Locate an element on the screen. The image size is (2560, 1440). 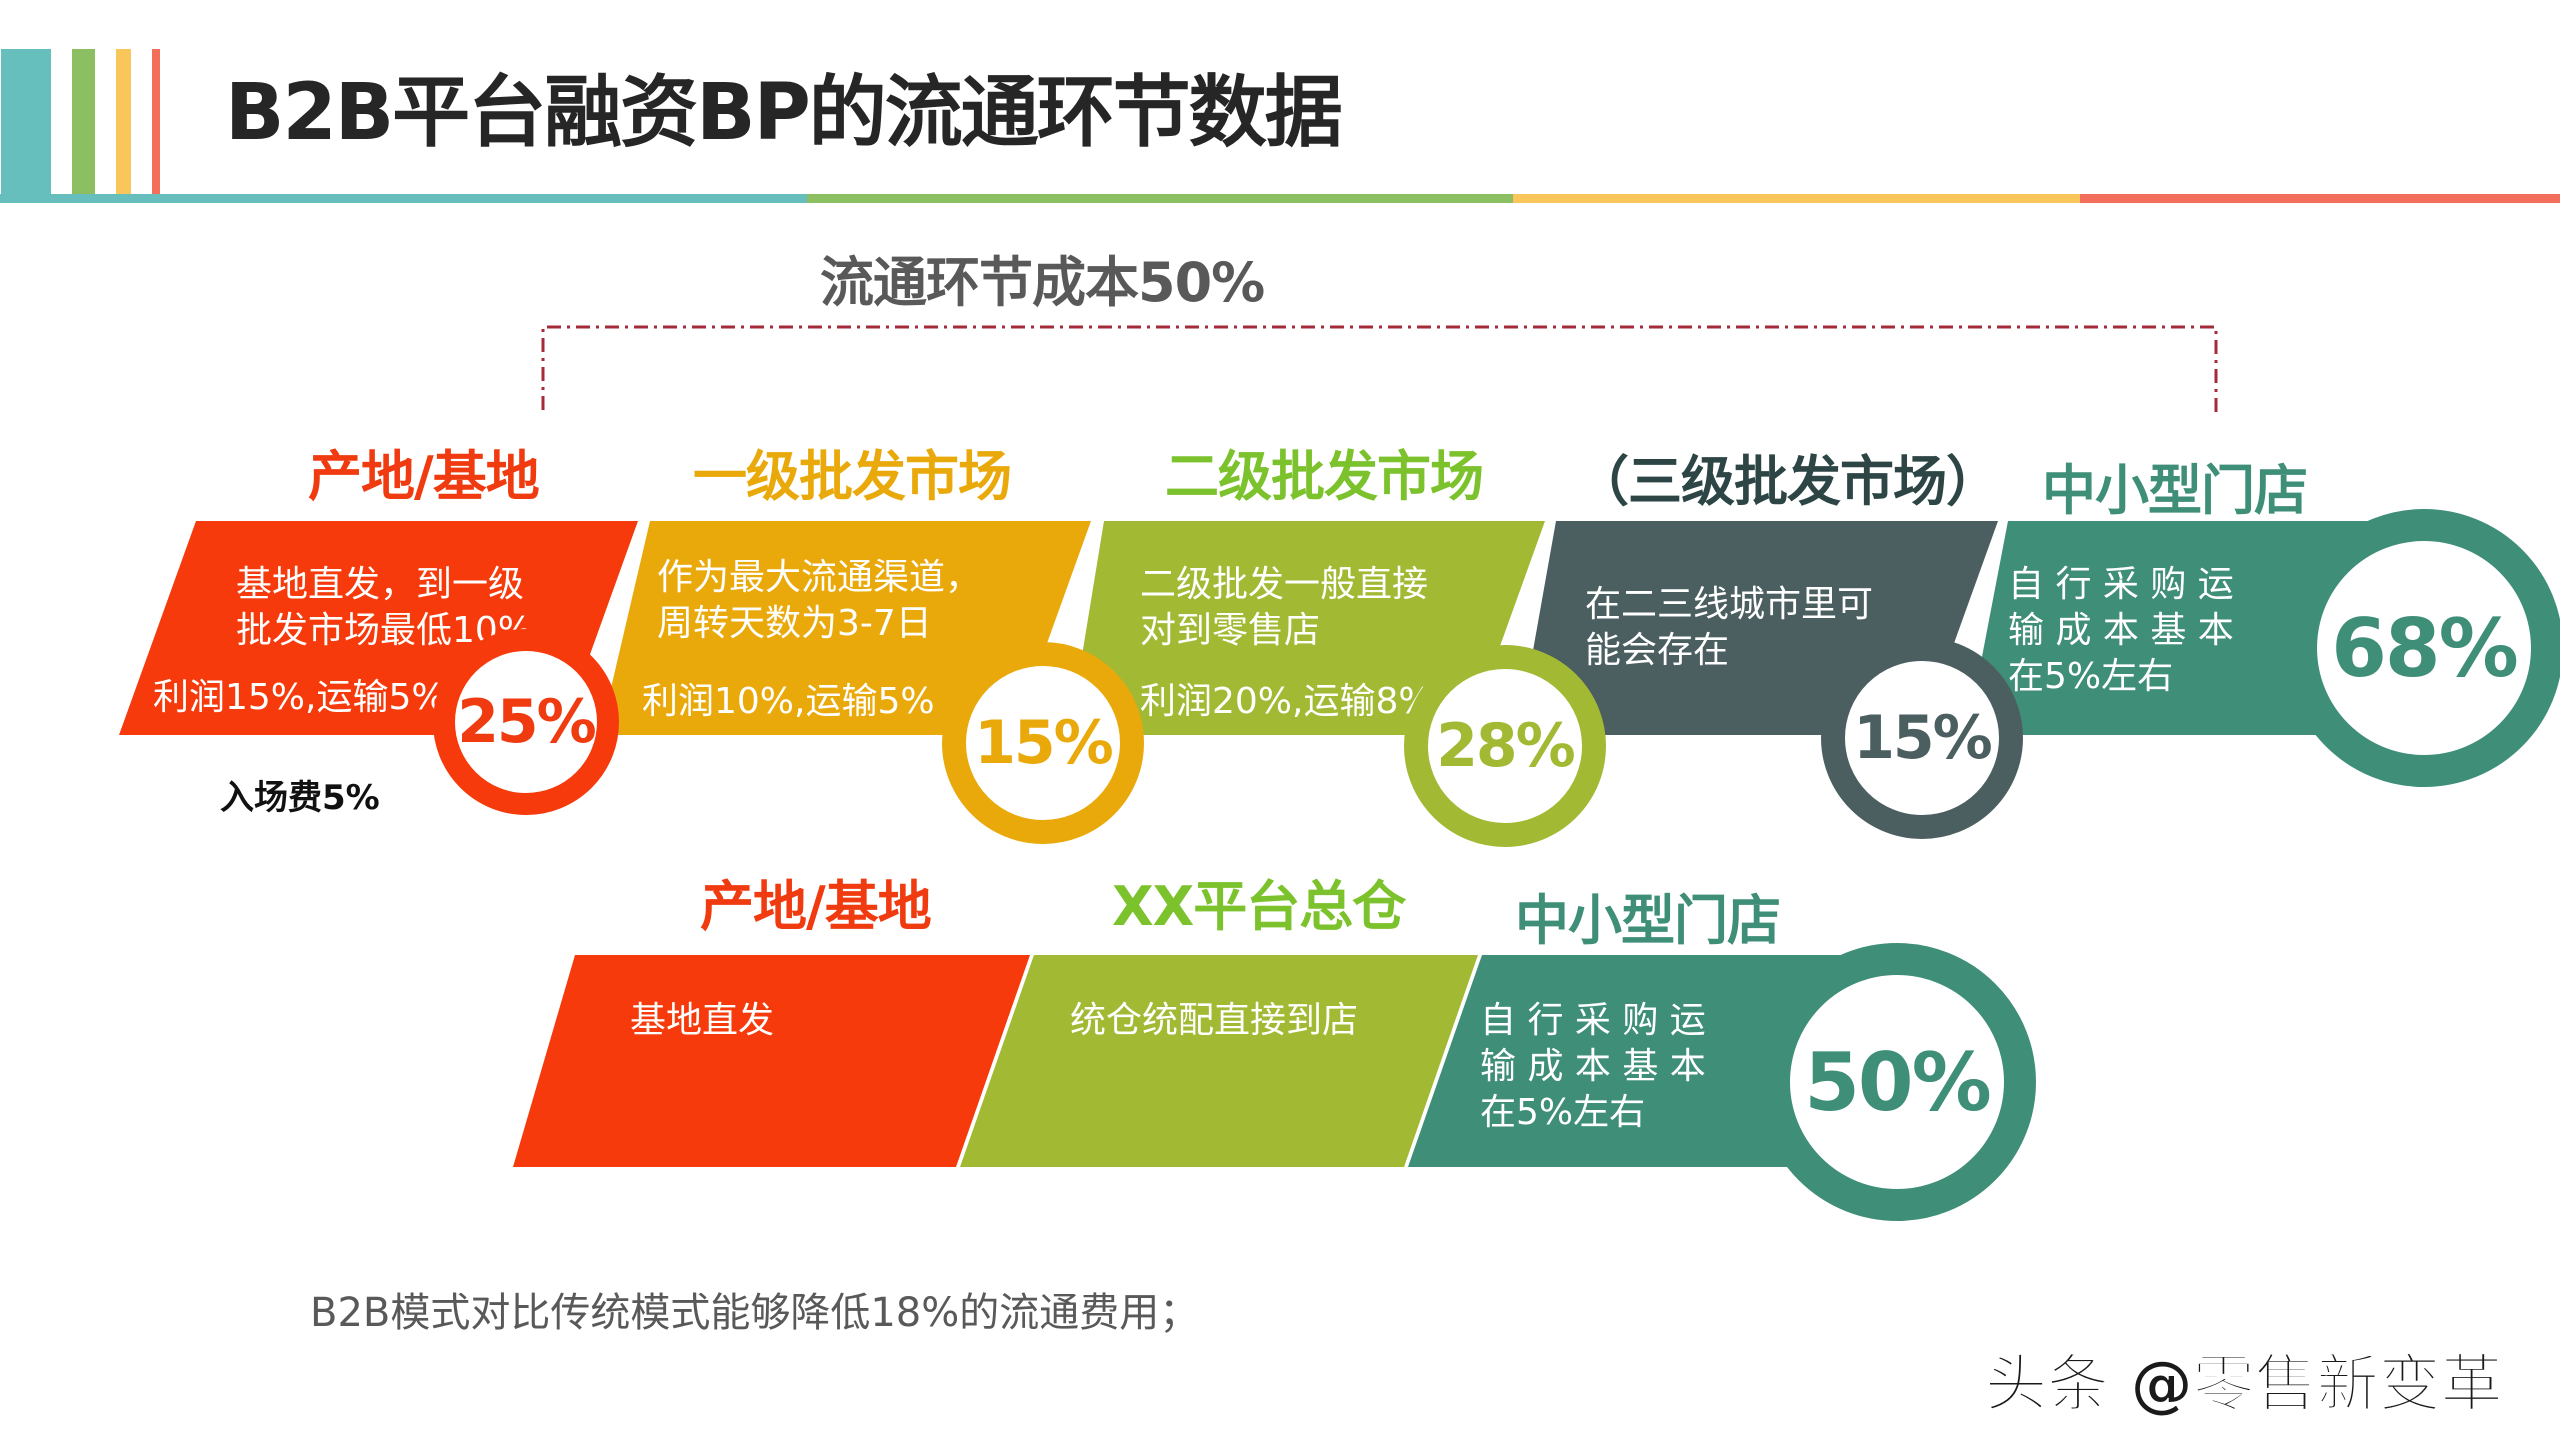
percent-circle-wholesale3: 15% is located at coordinates (1922, 738).